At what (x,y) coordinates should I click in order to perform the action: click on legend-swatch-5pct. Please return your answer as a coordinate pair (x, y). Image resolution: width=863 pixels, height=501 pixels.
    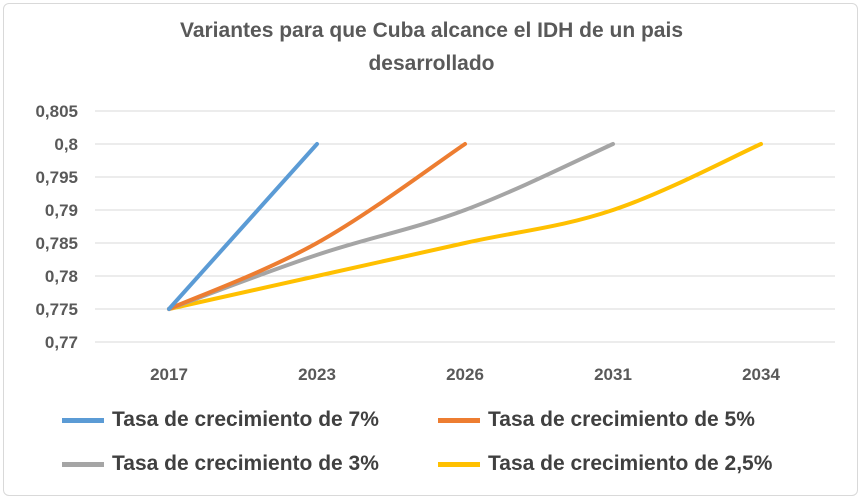
    Looking at the image, I should click on (459, 420).